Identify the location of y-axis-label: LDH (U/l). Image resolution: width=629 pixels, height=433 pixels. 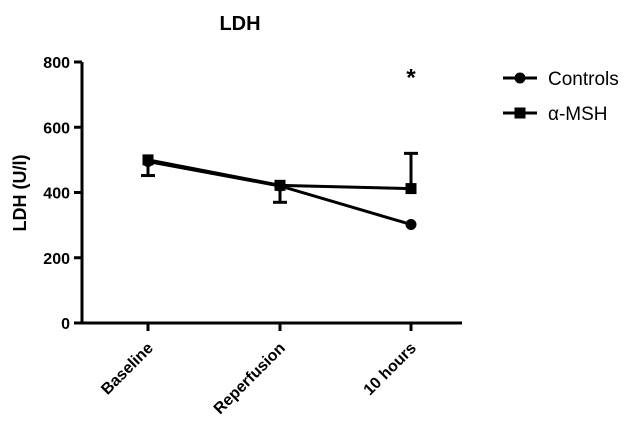
(20, 193).